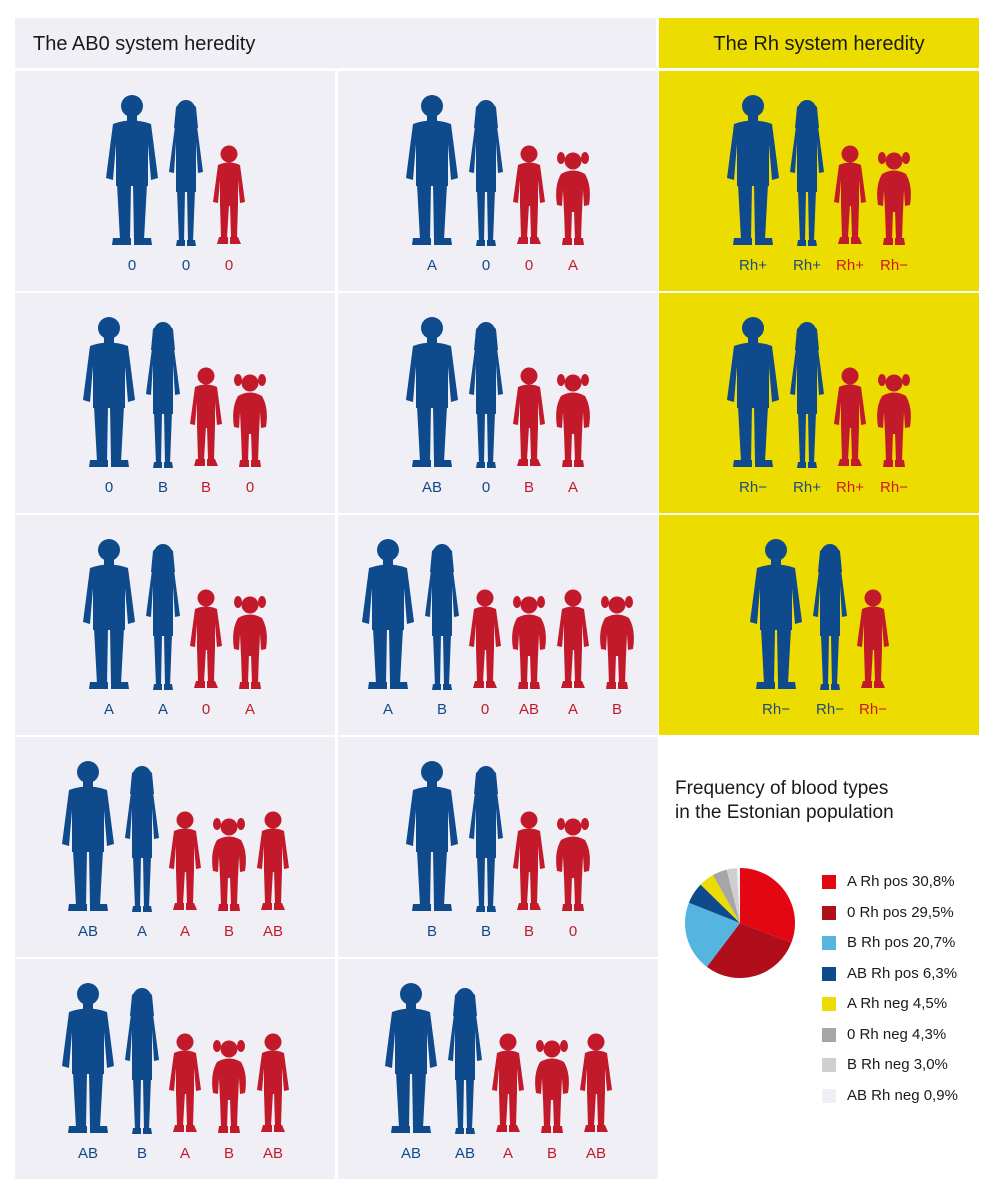 The height and width of the screenshot is (1201, 994). I want to click on pie-slice-0-rh-neg, so click(726, 896).